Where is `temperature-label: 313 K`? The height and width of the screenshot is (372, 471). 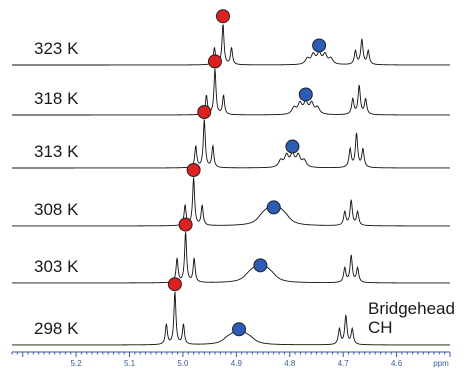
temperature-label: 313 K is located at coordinates (56, 151).